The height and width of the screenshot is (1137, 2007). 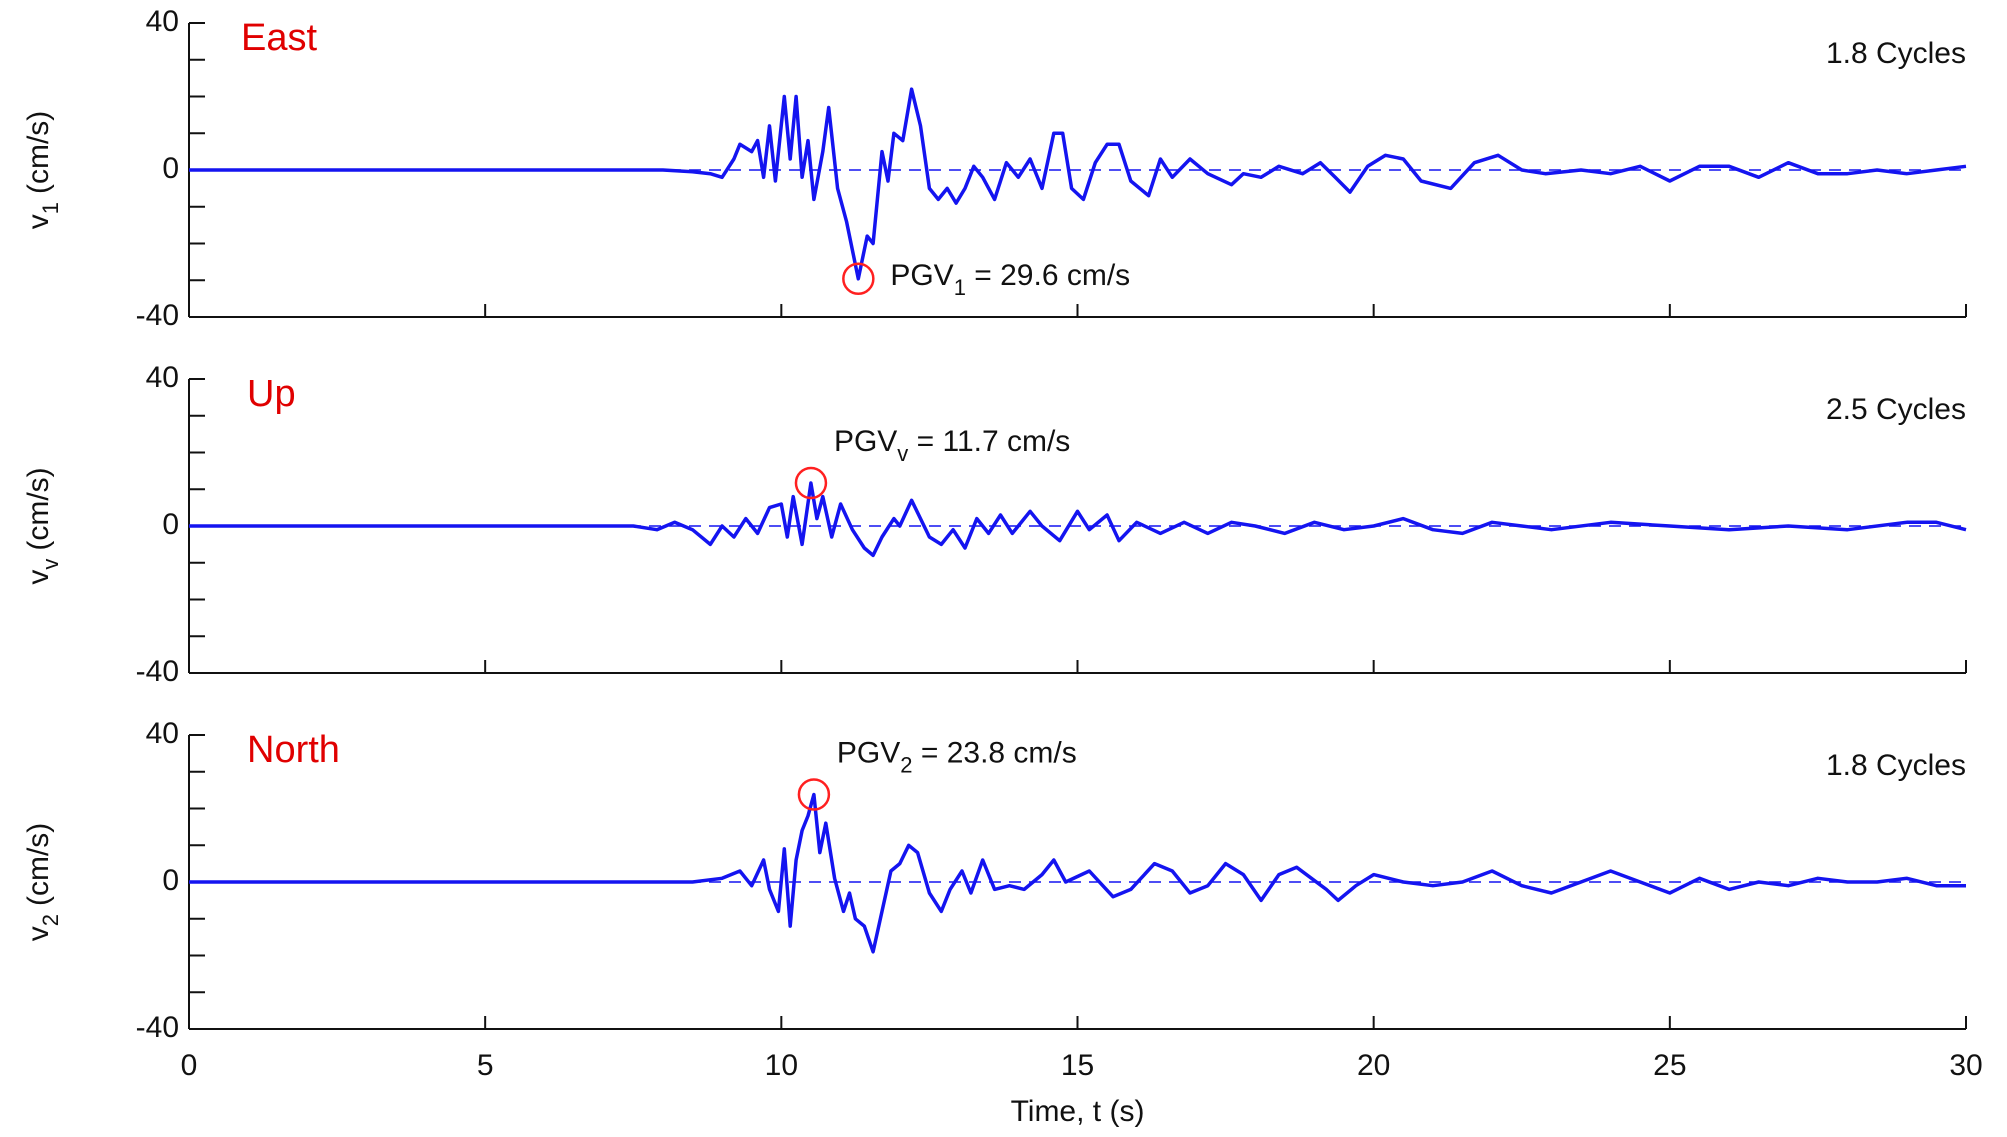 I want to click on component-label: East, so click(x=279, y=38).